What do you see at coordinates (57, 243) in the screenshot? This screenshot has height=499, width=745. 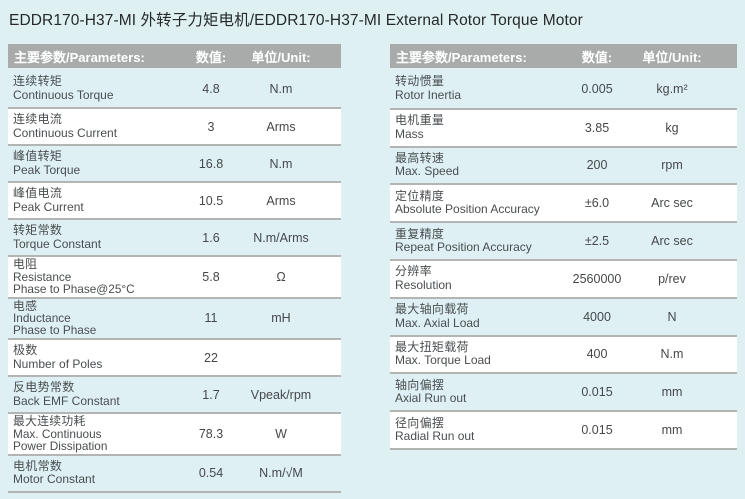 I see `param-name-en: Torque Constant` at bounding box center [57, 243].